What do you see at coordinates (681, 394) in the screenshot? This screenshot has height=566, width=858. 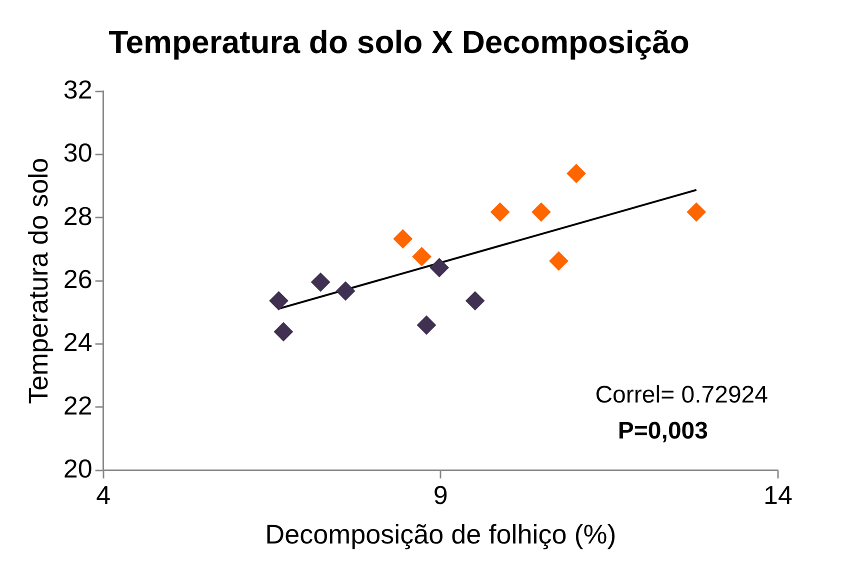 I see `annotation: Correl= 0.72924` at bounding box center [681, 394].